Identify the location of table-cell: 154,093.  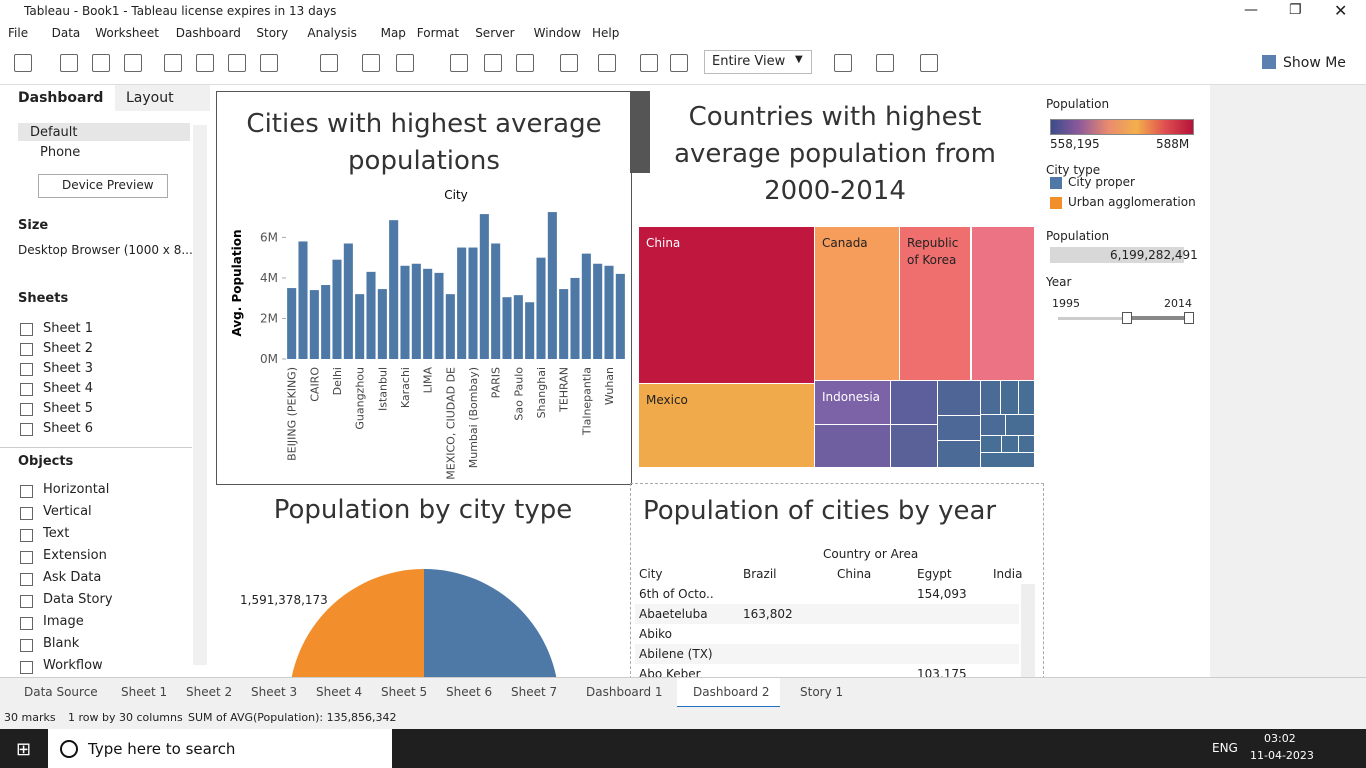
(942, 594).